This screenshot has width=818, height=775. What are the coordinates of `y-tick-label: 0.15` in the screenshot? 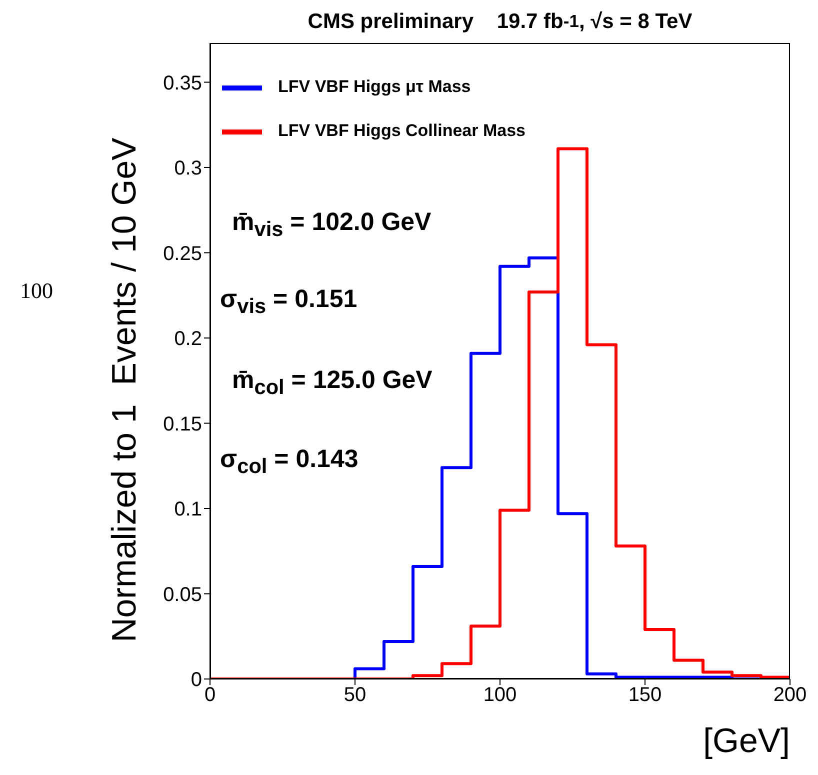 It's located at (182, 424).